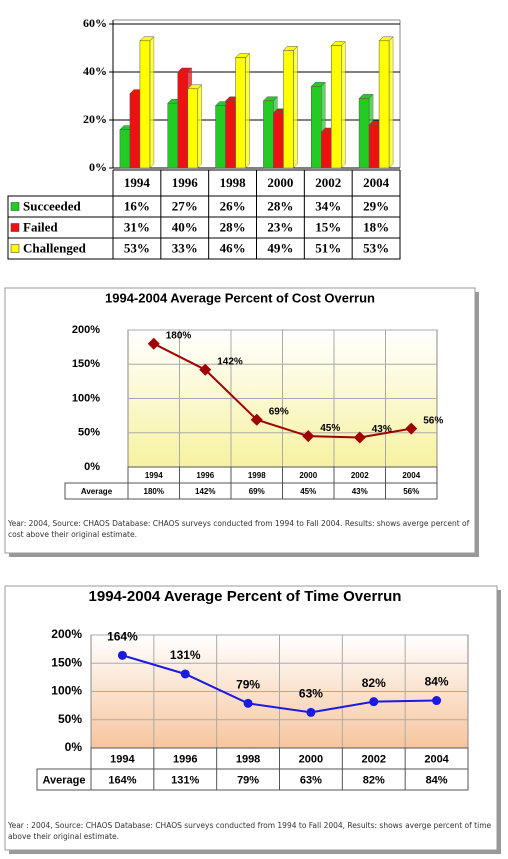  Describe the element at coordinates (137, 247) in the screenshot. I see `table-value: 53%` at that location.